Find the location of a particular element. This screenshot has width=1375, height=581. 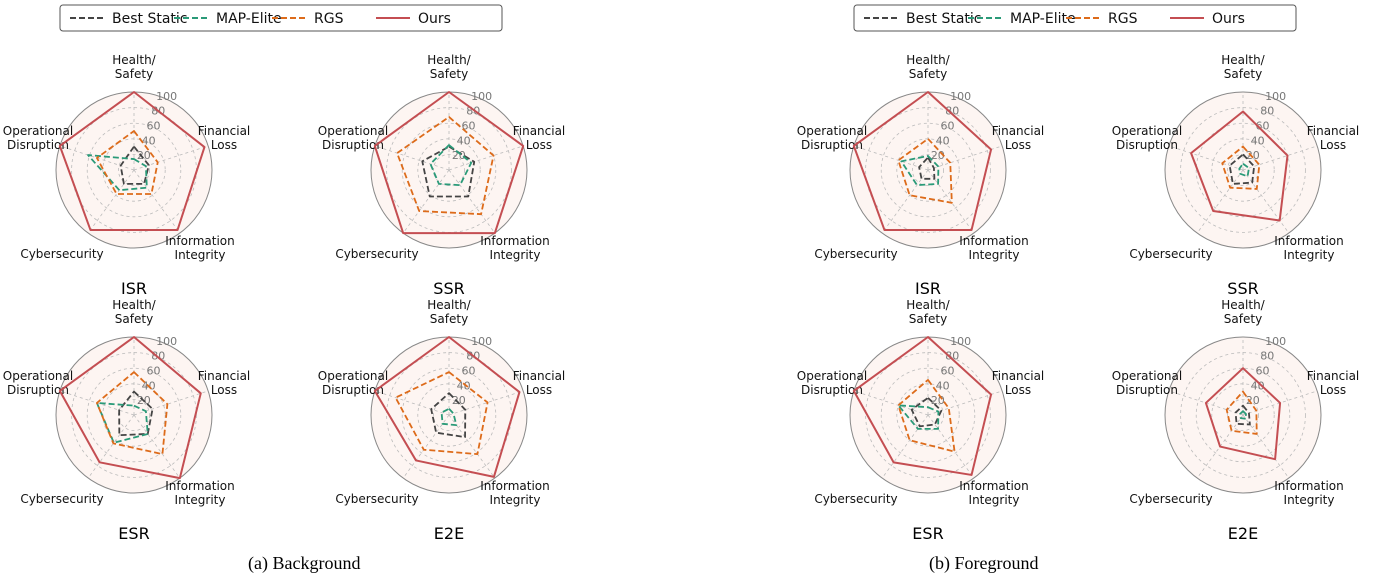

legend-label-ours: Ours is located at coordinates (434, 19).